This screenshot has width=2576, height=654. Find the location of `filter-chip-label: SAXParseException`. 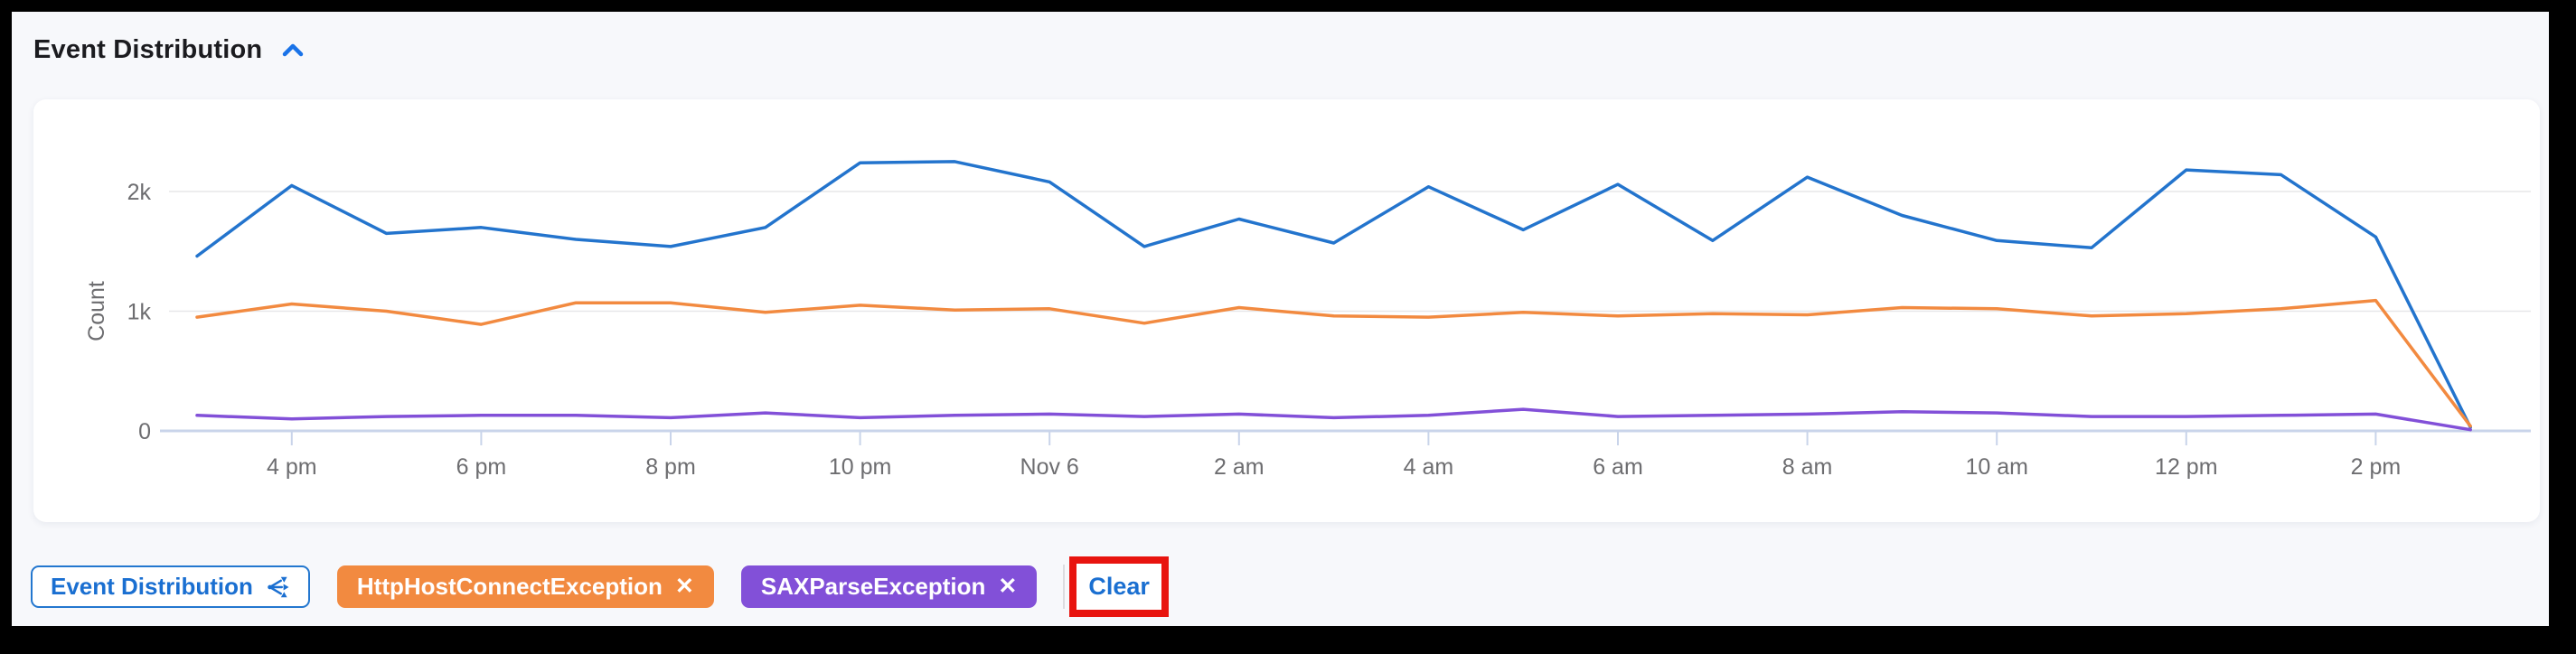

filter-chip-label: SAXParseException is located at coordinates (873, 587).